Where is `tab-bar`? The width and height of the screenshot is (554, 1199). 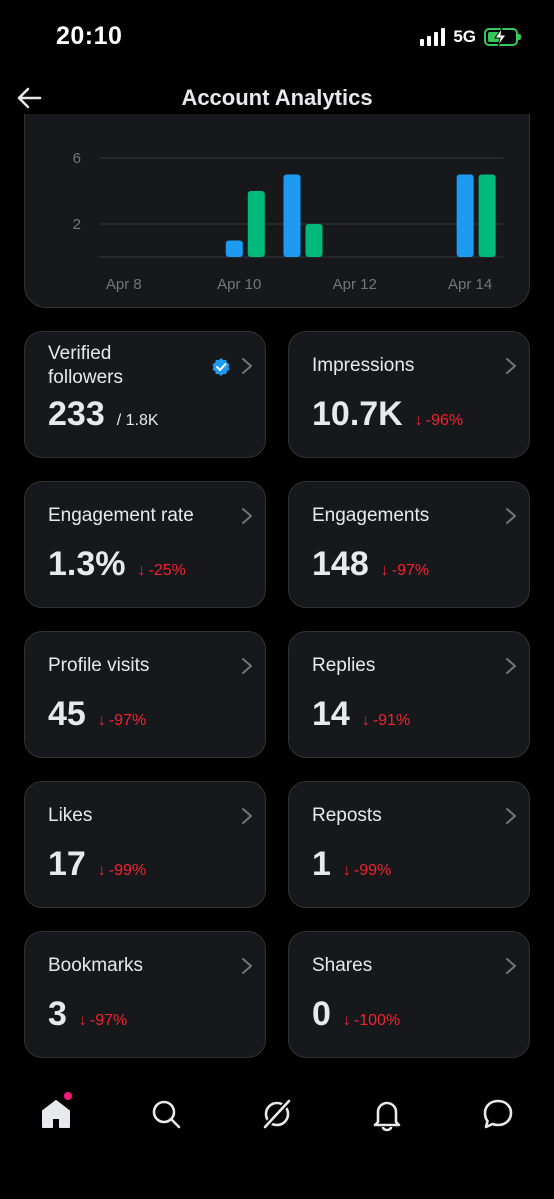
tab-bar is located at coordinates (277, 1115).